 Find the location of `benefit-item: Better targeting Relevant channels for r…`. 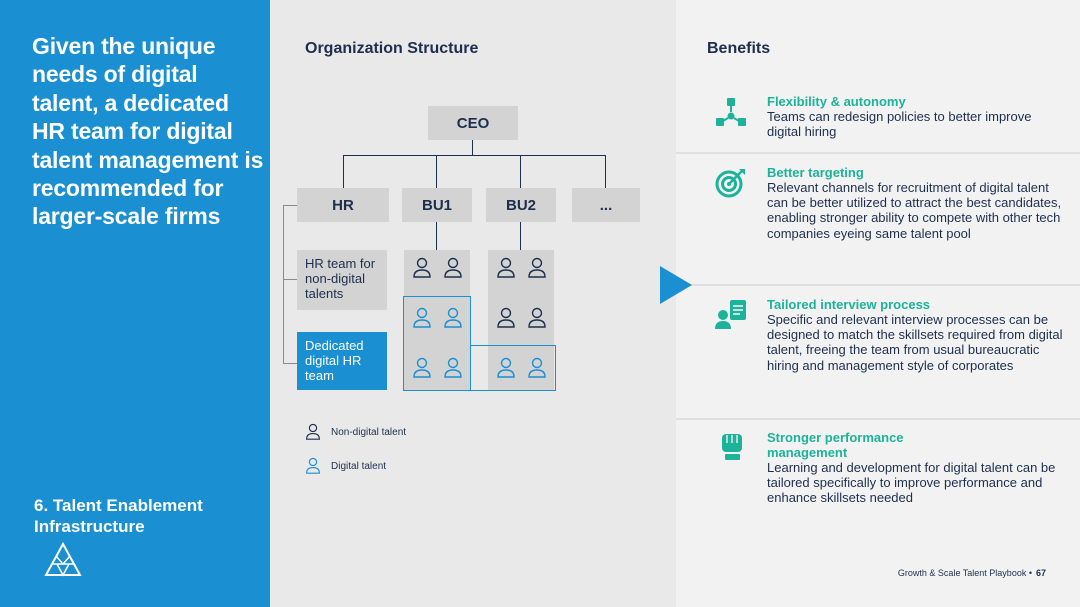

benefit-item: Better targeting Relevant channels for r… is located at coordinates (917, 203).